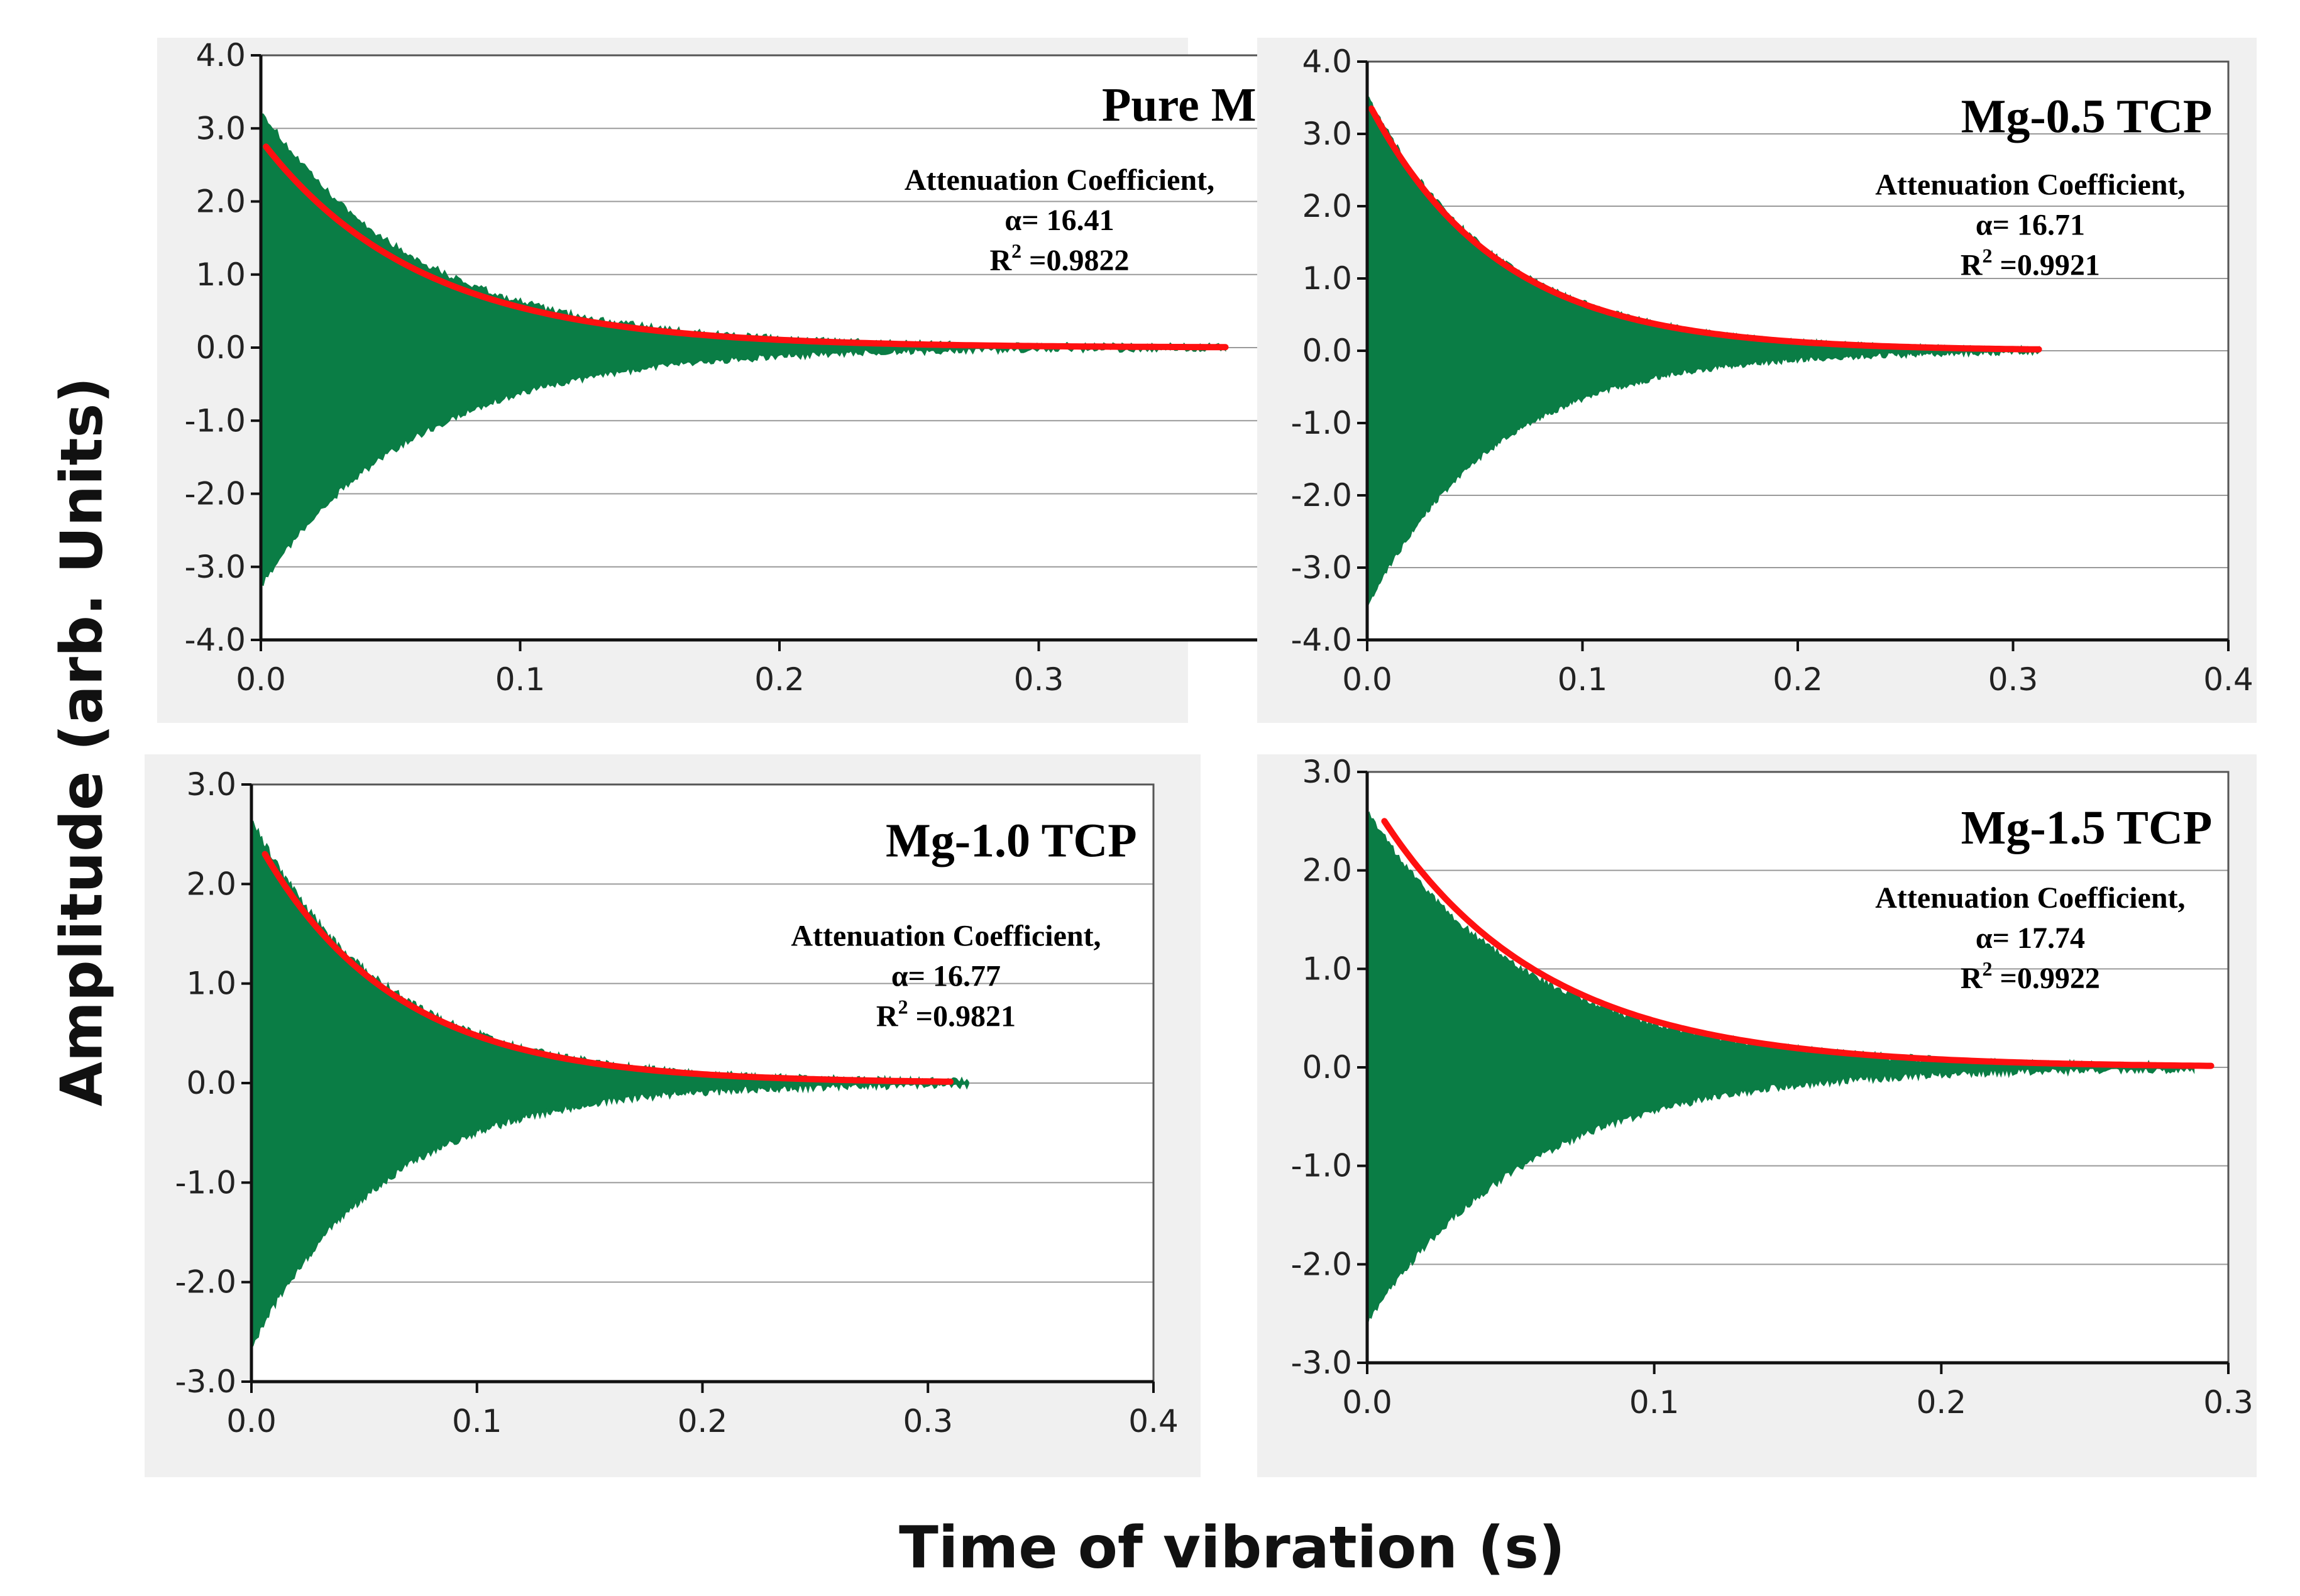  Describe the element at coordinates (2031, 263) in the screenshot. I see `annotation-r-squared: R2 =0.9921` at that location.